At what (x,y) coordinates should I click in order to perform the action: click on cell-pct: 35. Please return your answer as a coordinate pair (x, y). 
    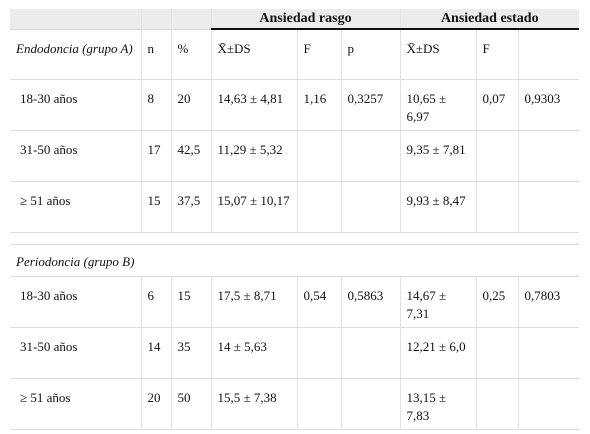
    Looking at the image, I should click on (190, 353).